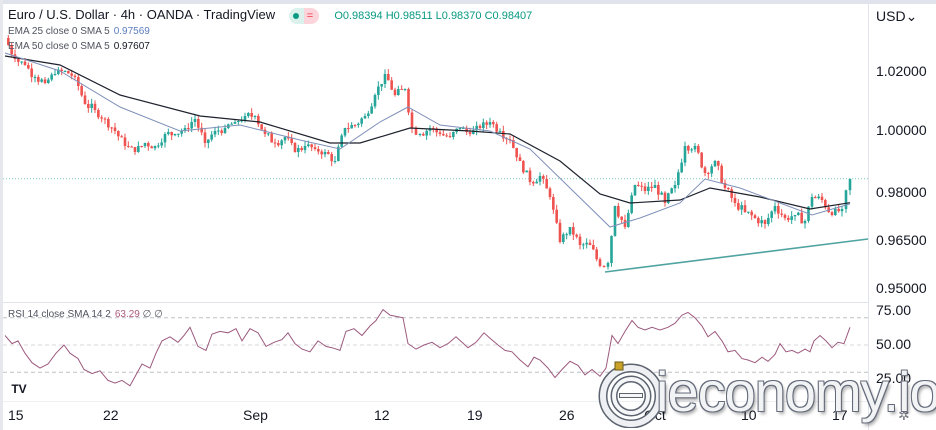 The width and height of the screenshot is (936, 430). What do you see at coordinates (131, 31) in the screenshot?
I see `ema25-value: 0.97569` at bounding box center [131, 31].